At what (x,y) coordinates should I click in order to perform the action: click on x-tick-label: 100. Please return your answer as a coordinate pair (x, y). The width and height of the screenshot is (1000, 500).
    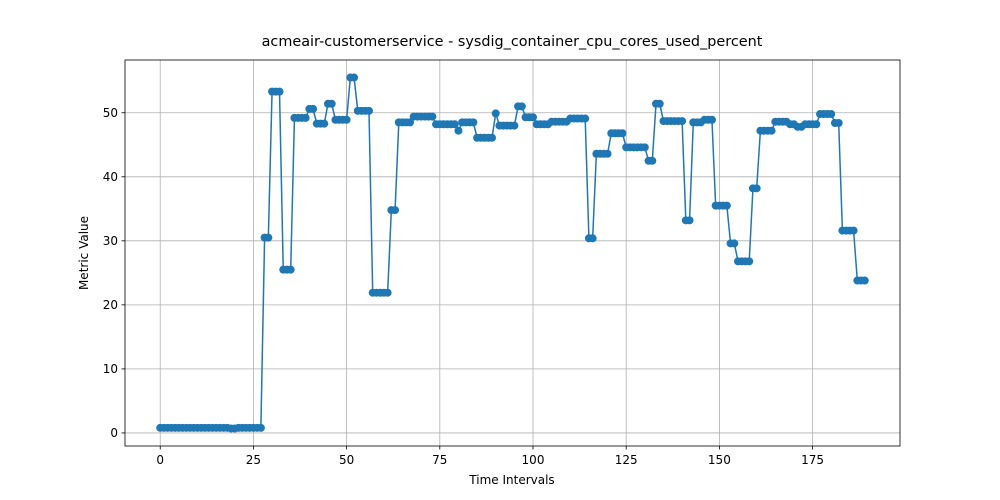
    Looking at the image, I should click on (533, 460).